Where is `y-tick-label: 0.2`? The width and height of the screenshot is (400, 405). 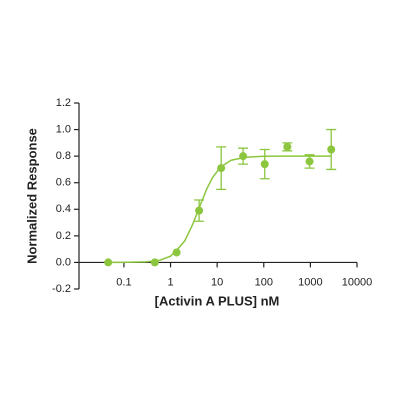 y-tick-label: 0.2 is located at coordinates (63, 236).